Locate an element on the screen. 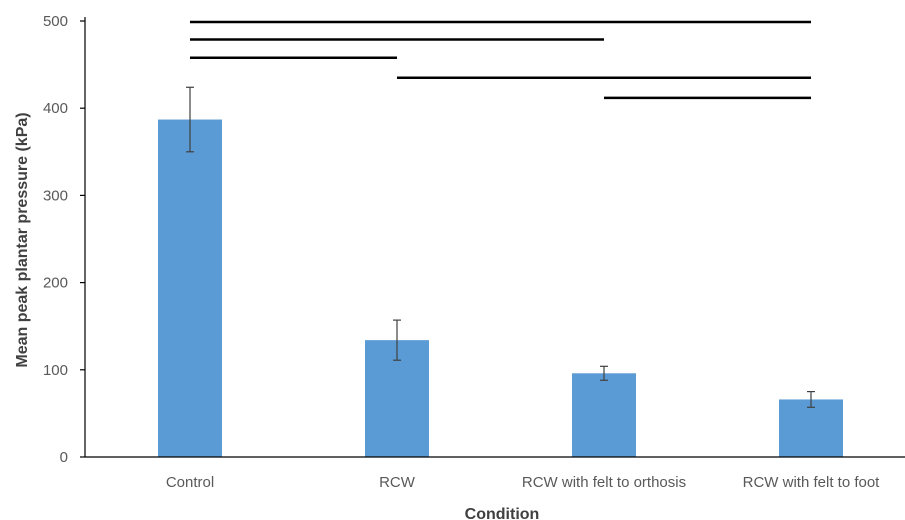  x-tick-label: RCW with felt to foot is located at coordinates (812, 482).